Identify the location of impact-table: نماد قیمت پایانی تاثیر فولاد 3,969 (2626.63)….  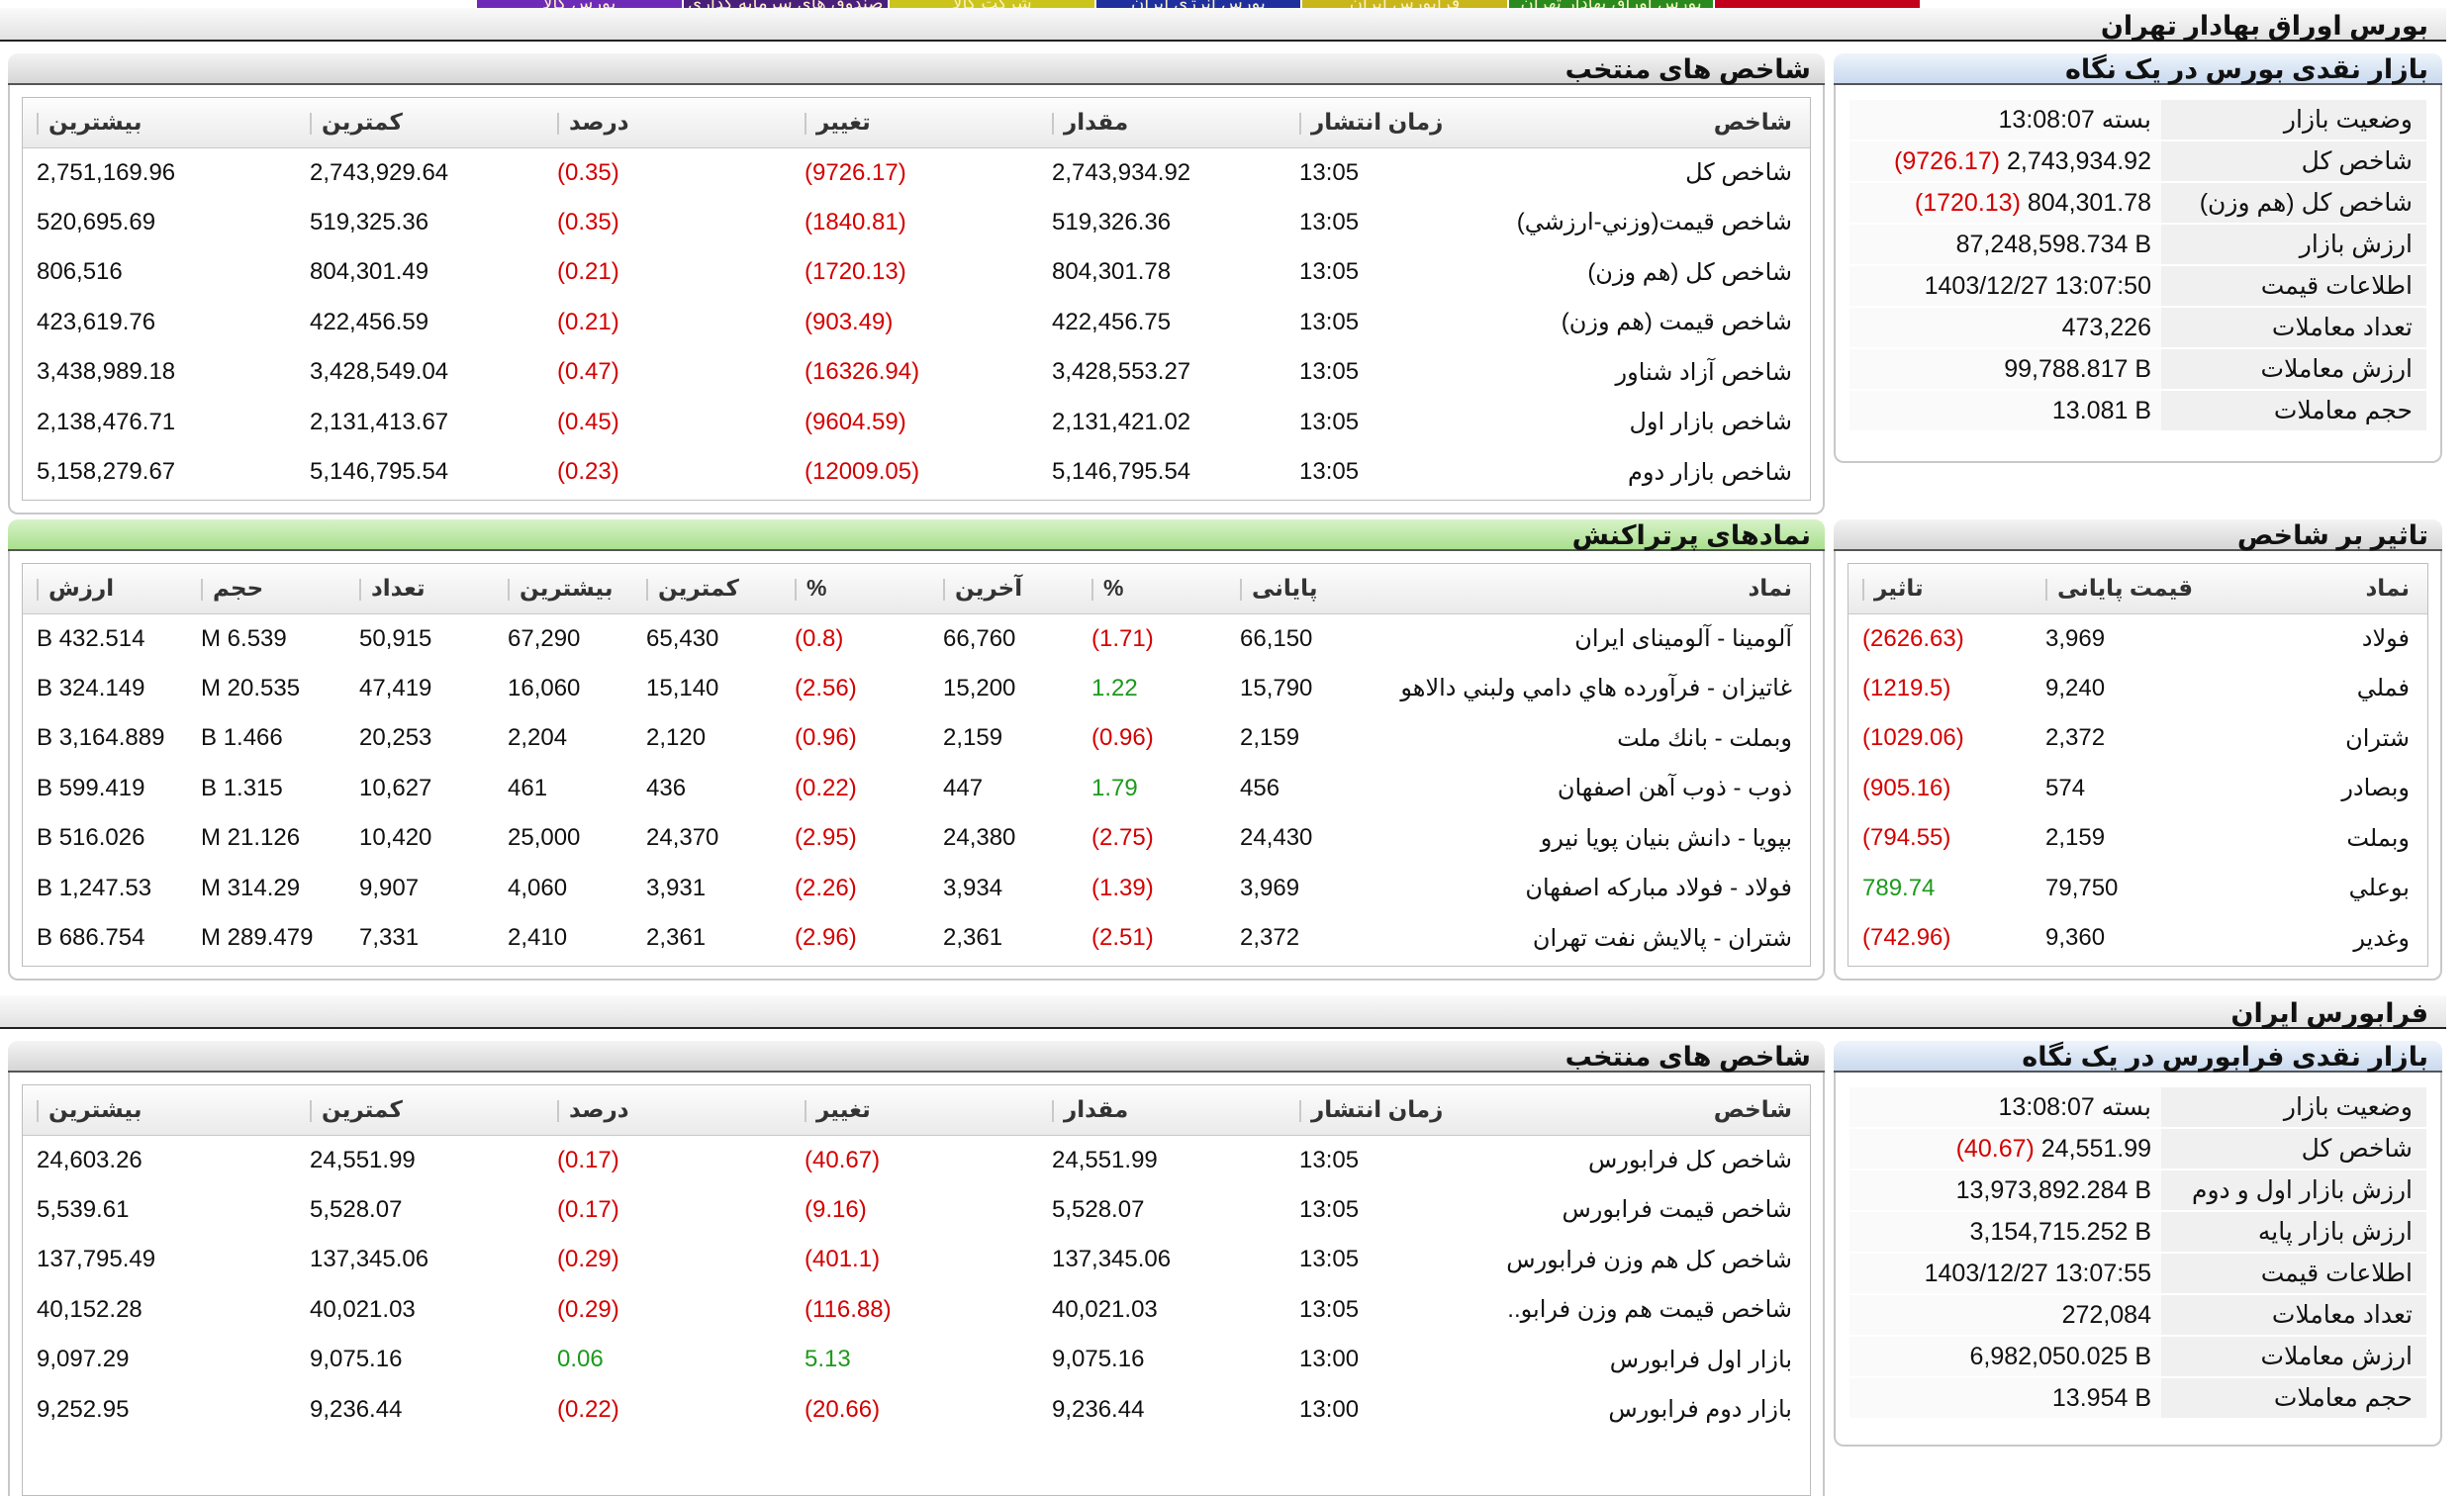
(2137, 764).